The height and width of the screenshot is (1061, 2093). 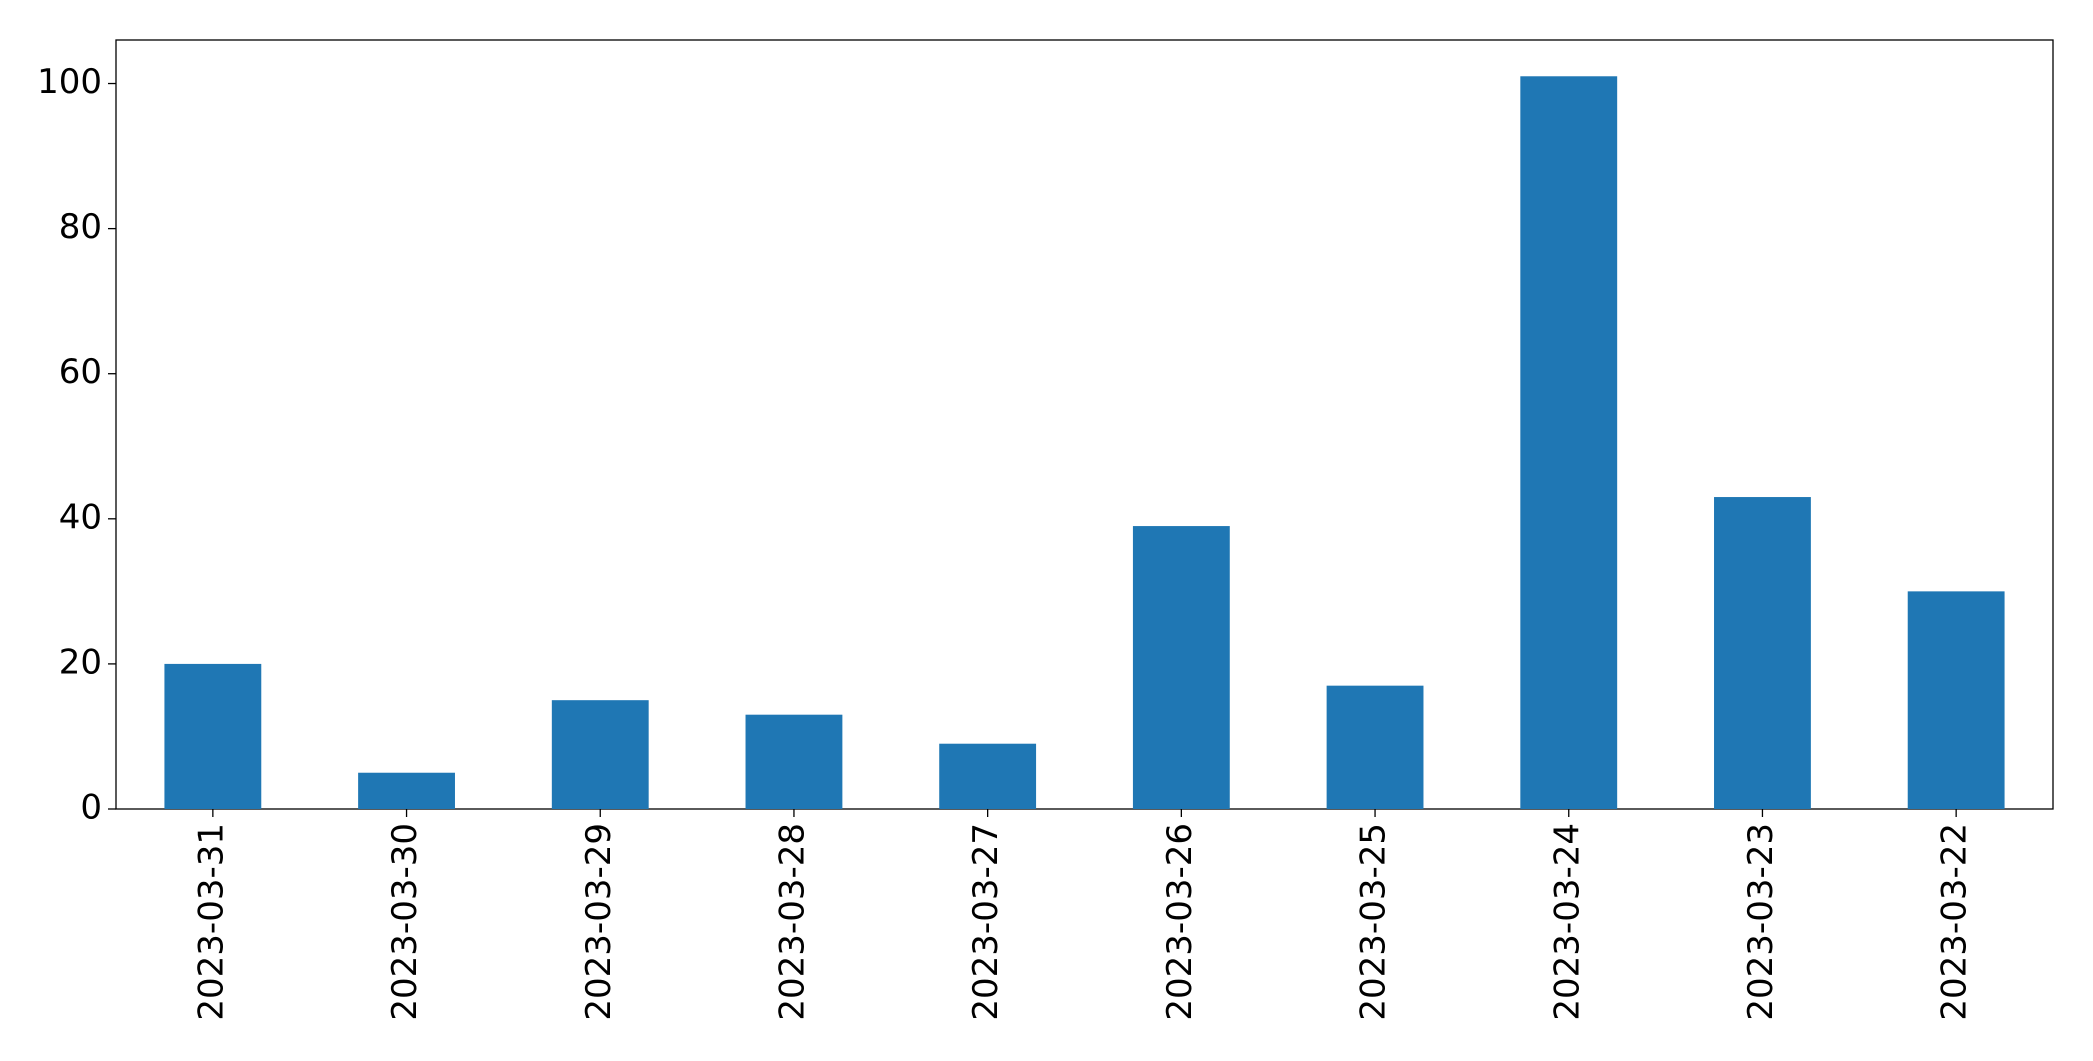 I want to click on x-tick-label: 2023-03-31, so click(x=211, y=922).